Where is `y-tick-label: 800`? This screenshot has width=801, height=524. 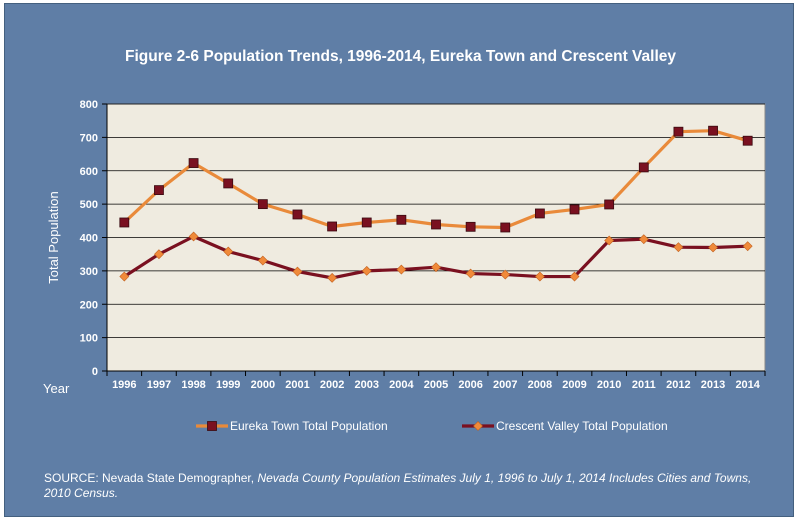
y-tick-label: 800 is located at coordinates (89, 105).